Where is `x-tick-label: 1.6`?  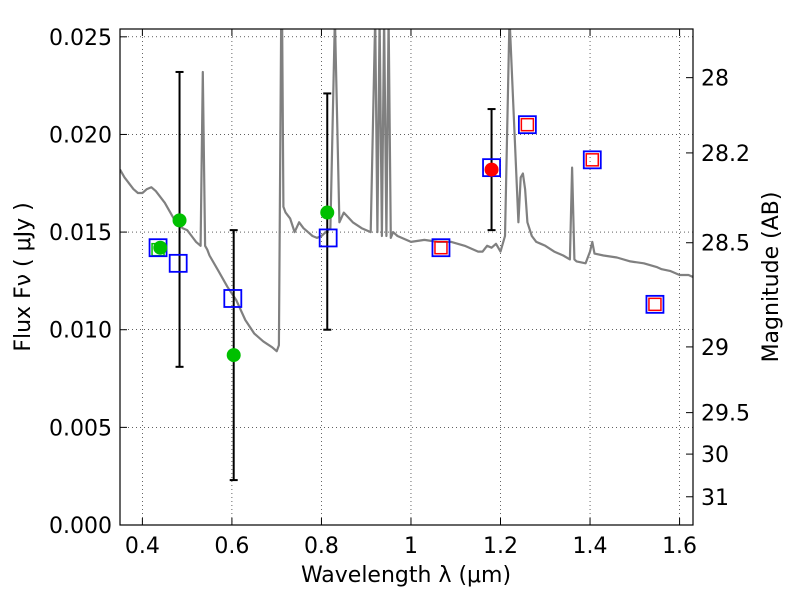
x-tick-label: 1.6 is located at coordinates (679, 546).